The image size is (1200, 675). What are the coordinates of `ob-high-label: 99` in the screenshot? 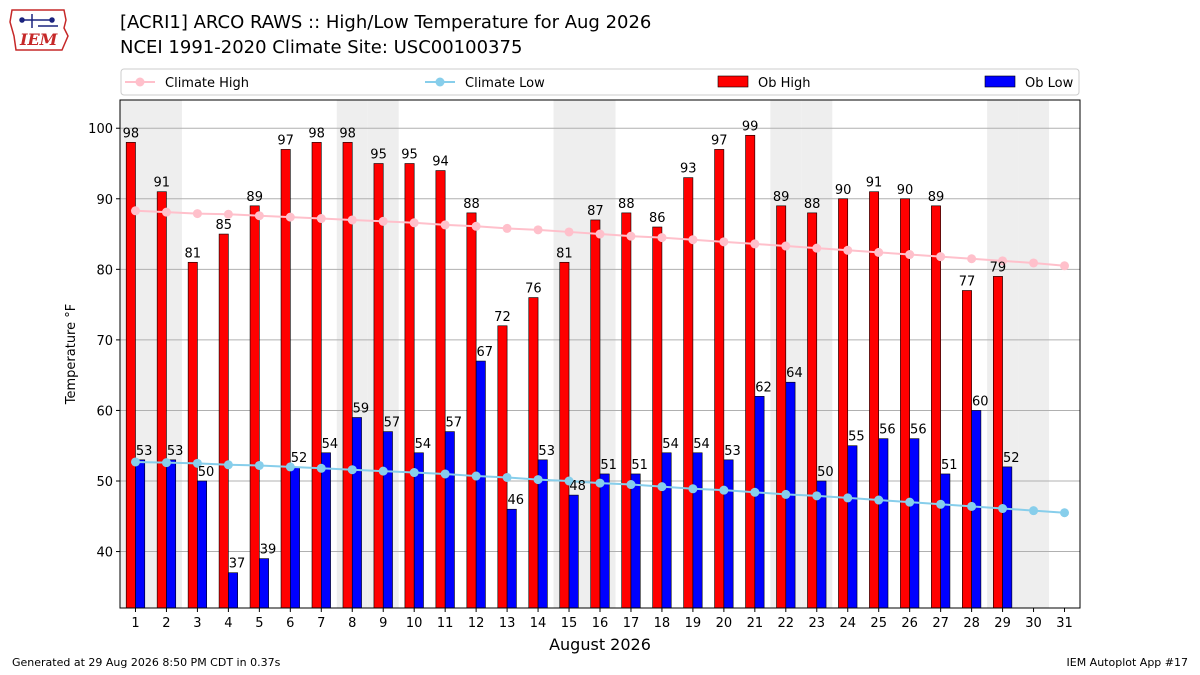 It's located at (750, 126).